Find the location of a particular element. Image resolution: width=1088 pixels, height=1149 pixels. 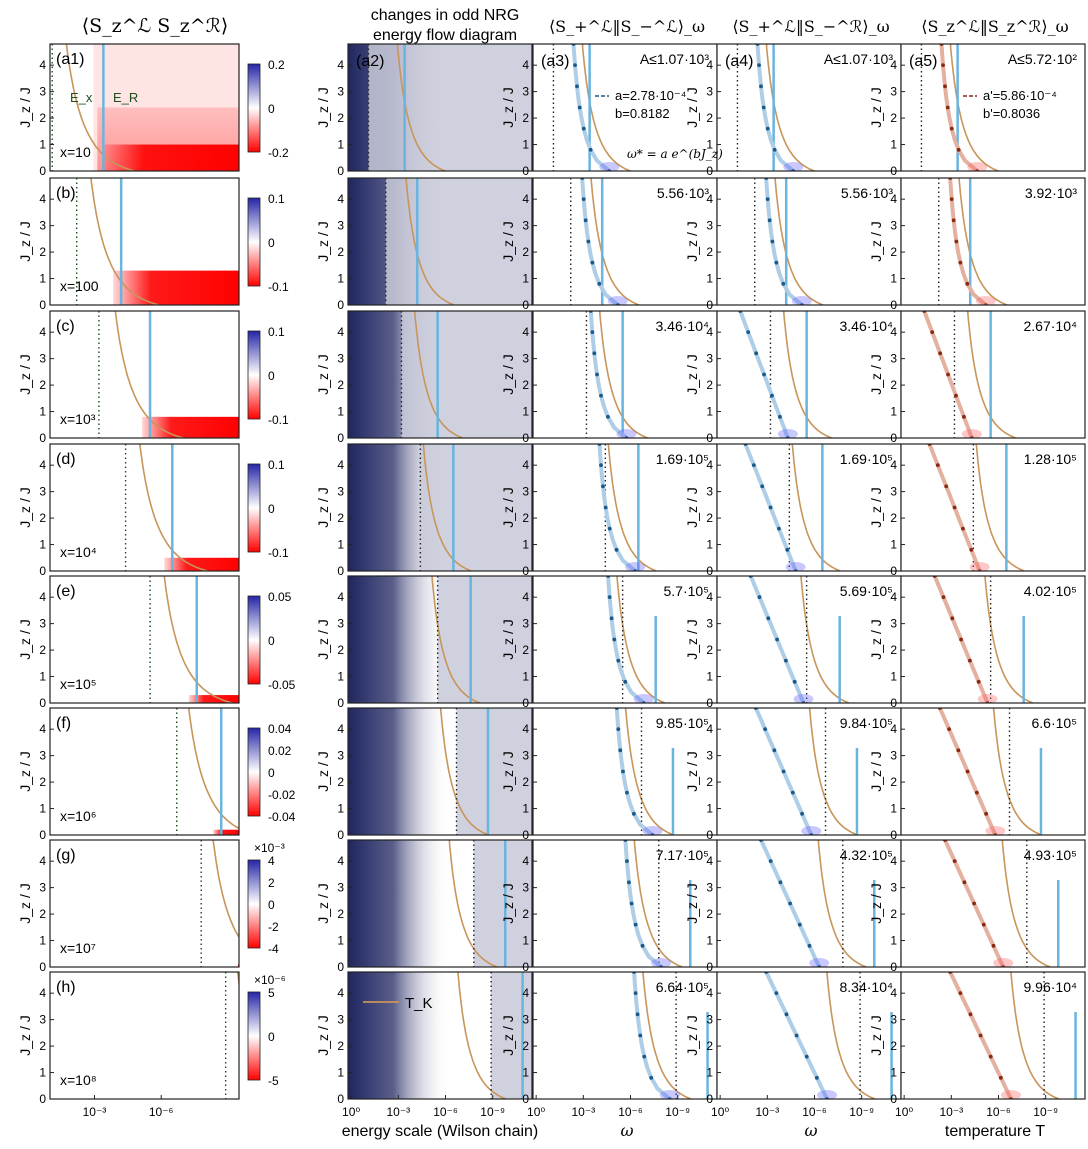

xtick-label: 10⁻⁹ is located at coordinates (677, 1112).